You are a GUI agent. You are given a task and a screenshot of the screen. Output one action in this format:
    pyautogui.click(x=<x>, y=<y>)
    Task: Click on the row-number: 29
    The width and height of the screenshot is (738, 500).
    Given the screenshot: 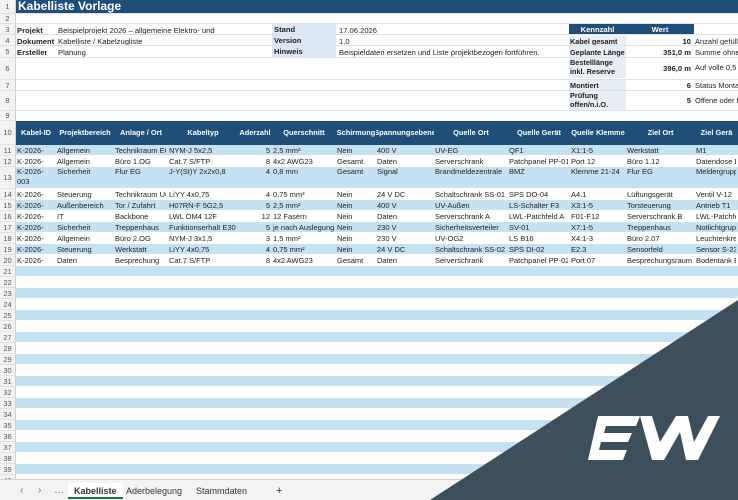 What is the action you would take?
    pyautogui.click(x=8, y=359)
    